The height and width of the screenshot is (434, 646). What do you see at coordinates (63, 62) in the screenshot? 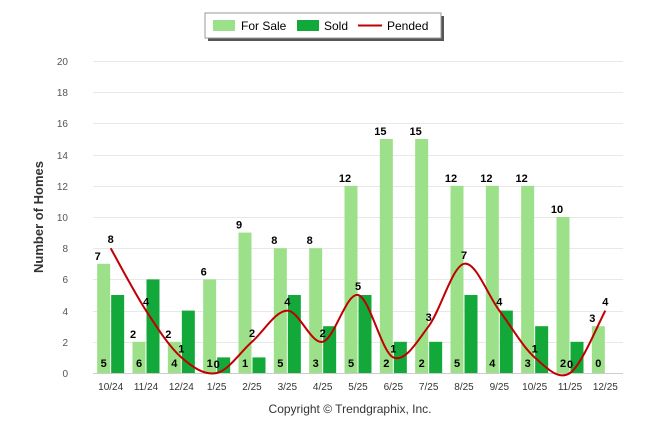
I see `y-tick-label: 20` at bounding box center [63, 62].